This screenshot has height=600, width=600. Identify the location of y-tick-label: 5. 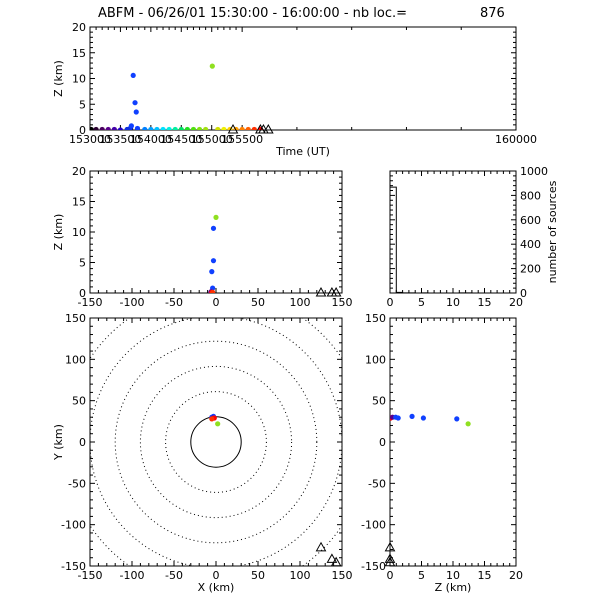
(82, 104).